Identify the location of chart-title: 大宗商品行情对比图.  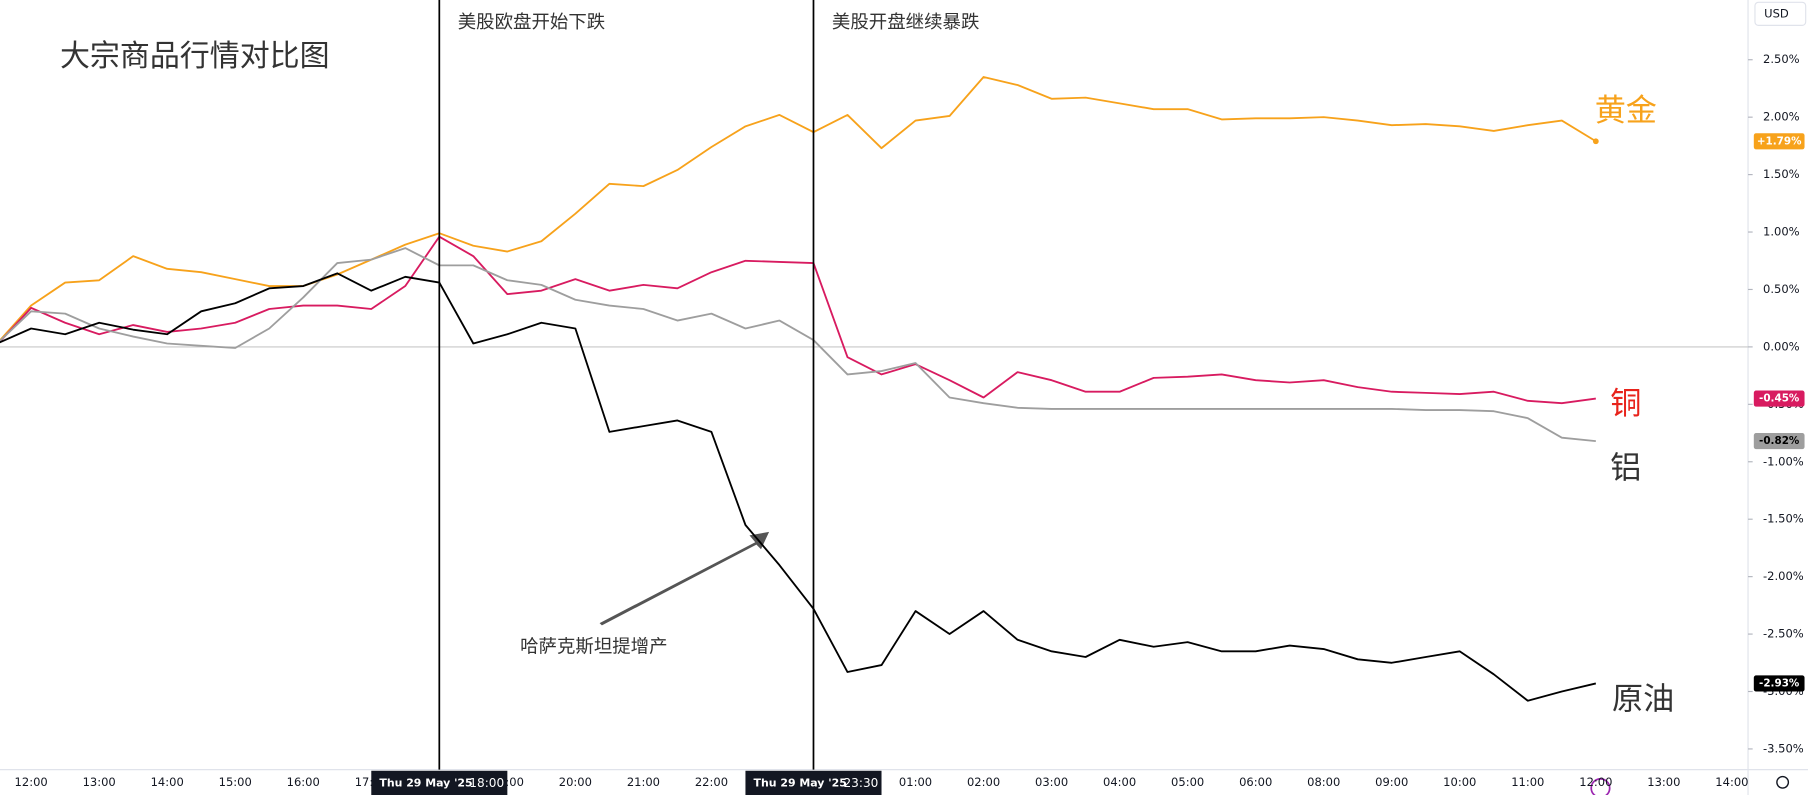
(195, 56).